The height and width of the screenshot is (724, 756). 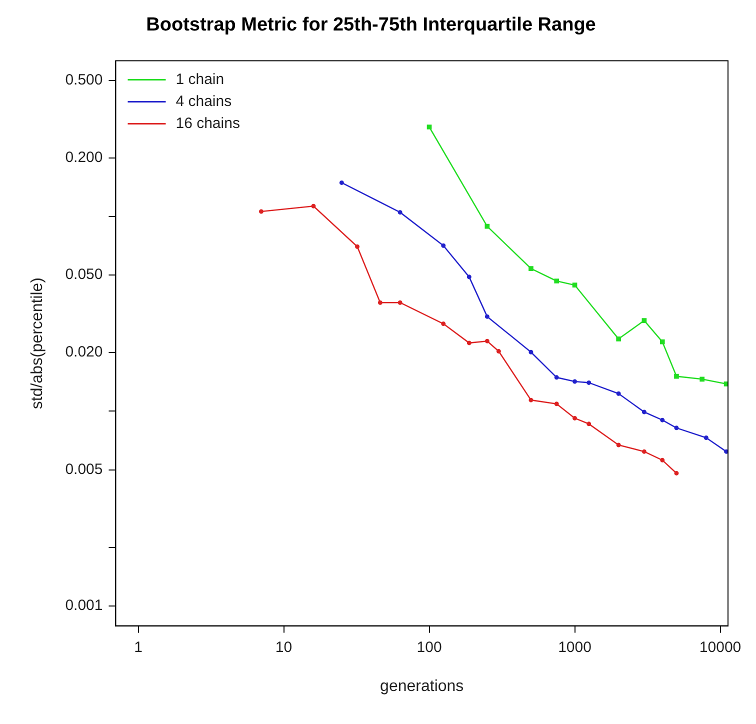 What do you see at coordinates (283, 647) in the screenshot?
I see `x-tick-label: 10` at bounding box center [283, 647].